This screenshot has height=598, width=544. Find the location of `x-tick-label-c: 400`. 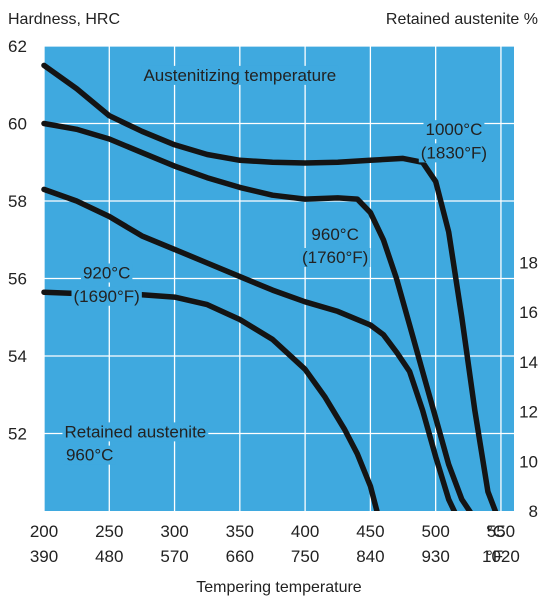

x-tick-label-c: 400 is located at coordinates (305, 531).